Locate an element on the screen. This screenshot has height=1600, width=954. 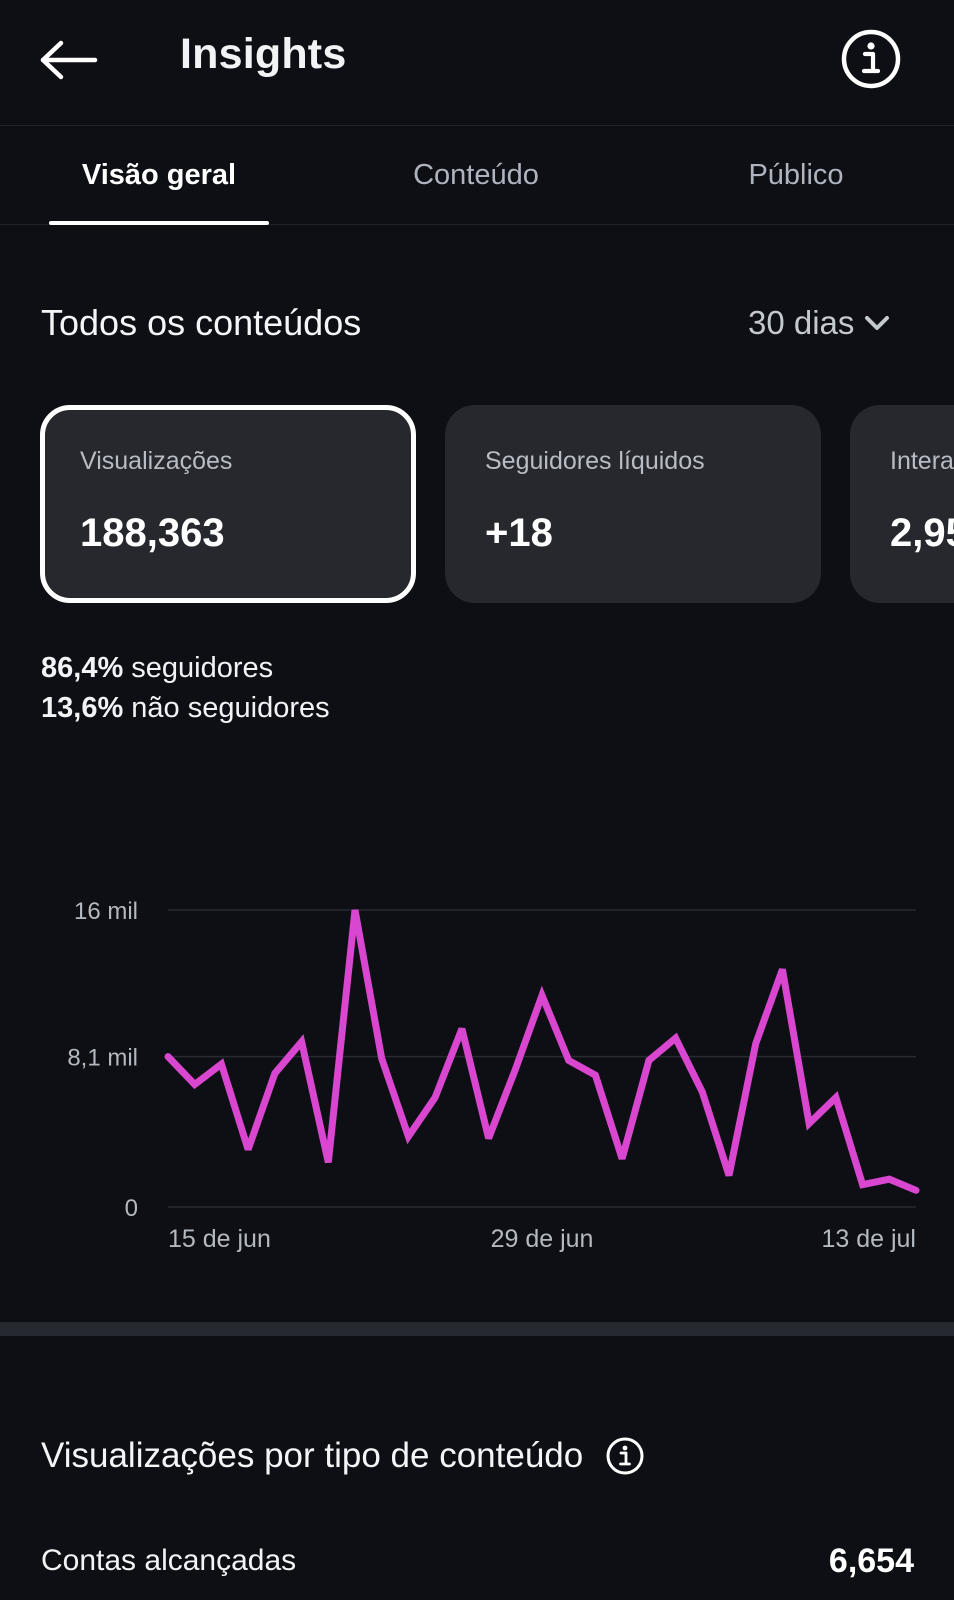
y-tick-label: 8,1 mil is located at coordinates (102, 1058).